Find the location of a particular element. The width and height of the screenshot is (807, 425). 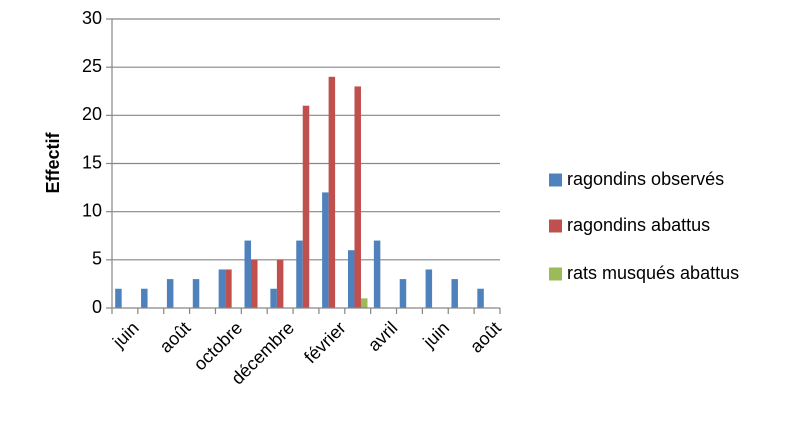

y-tick-label: 15 is located at coordinates (92, 162).